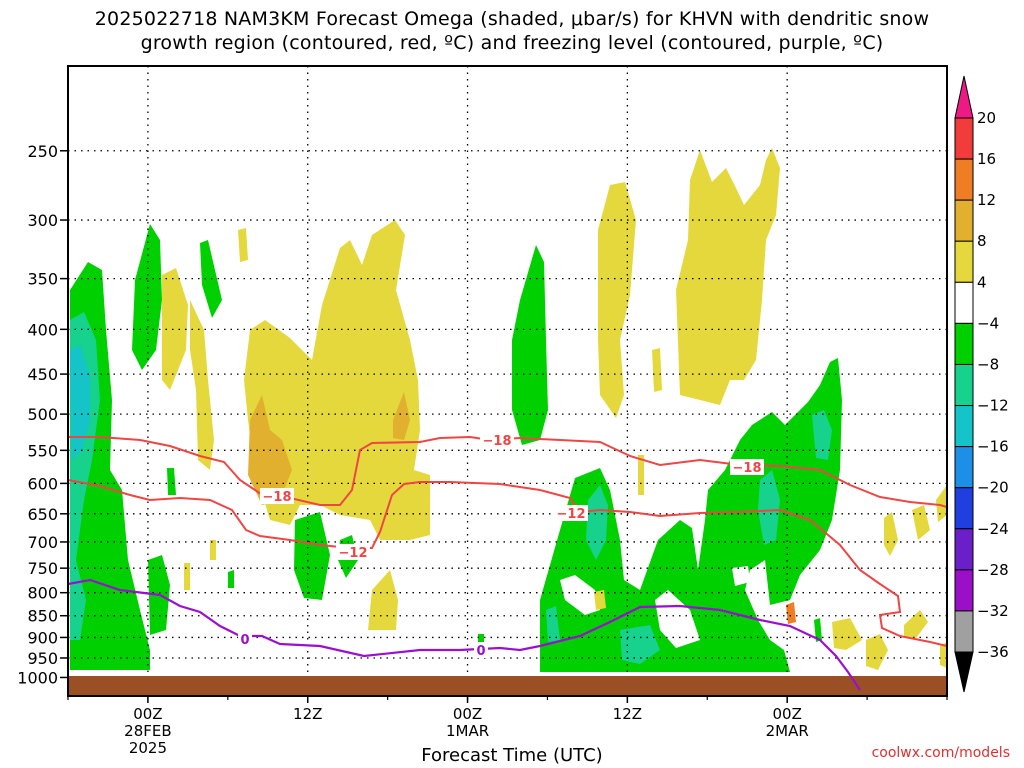 Image resolution: width=1024 pixels, height=768 pixels. I want to click on colorbar-label-8: −16, so click(993, 447).